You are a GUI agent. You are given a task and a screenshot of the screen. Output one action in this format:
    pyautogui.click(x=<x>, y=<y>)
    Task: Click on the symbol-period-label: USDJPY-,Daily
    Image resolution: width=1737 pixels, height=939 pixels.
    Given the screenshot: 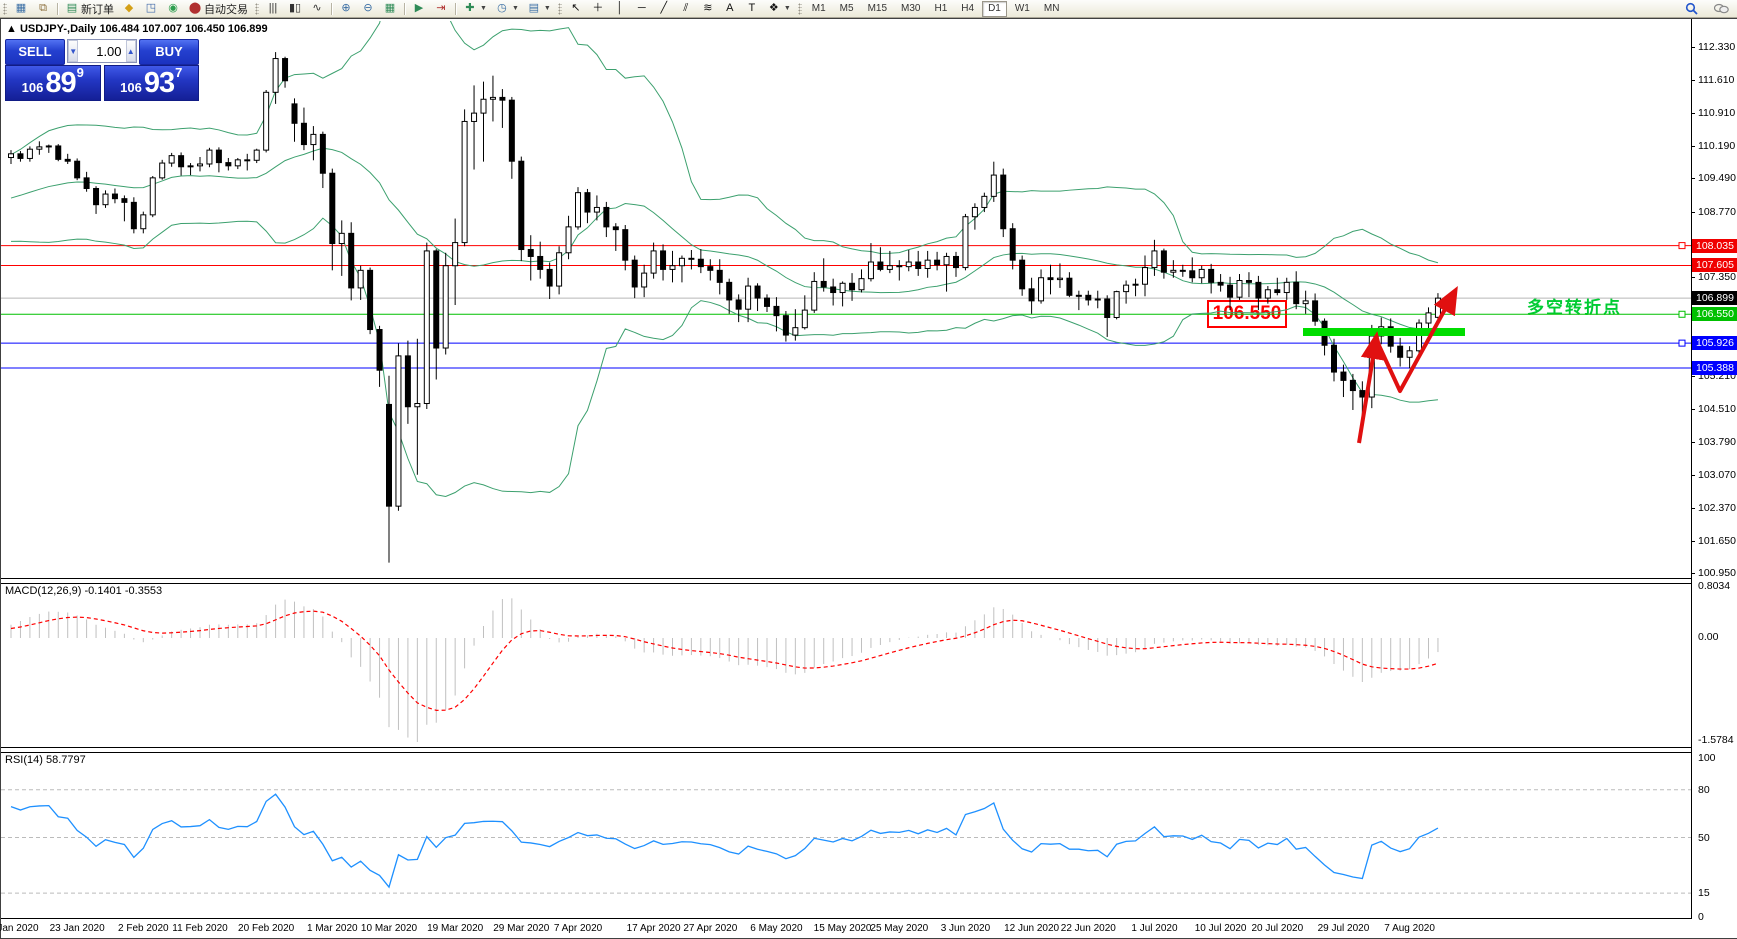 What is the action you would take?
    pyautogui.click(x=58, y=29)
    